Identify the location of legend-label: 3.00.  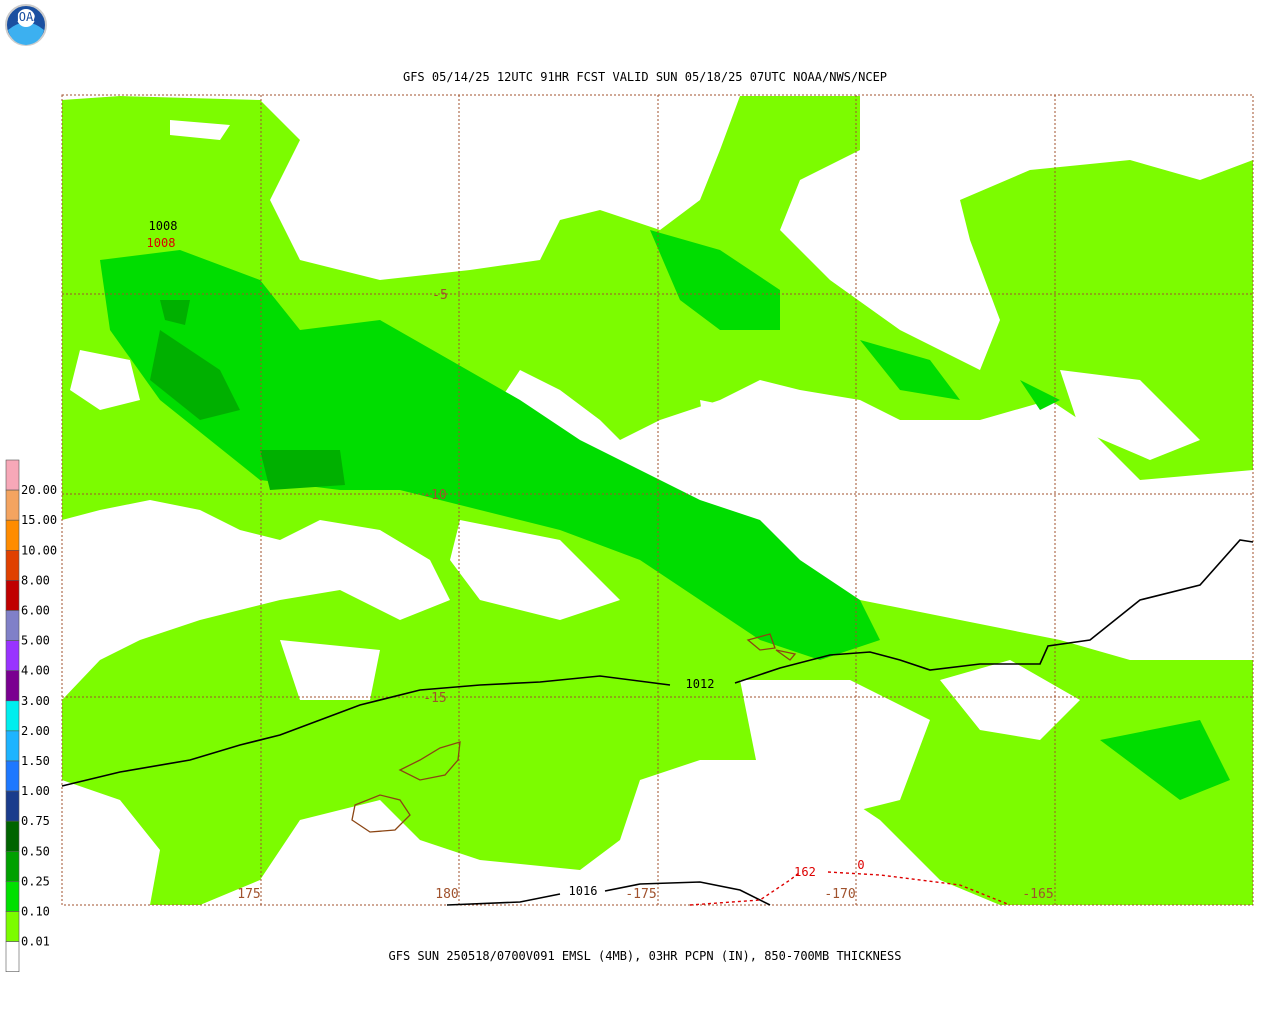
(35, 701).